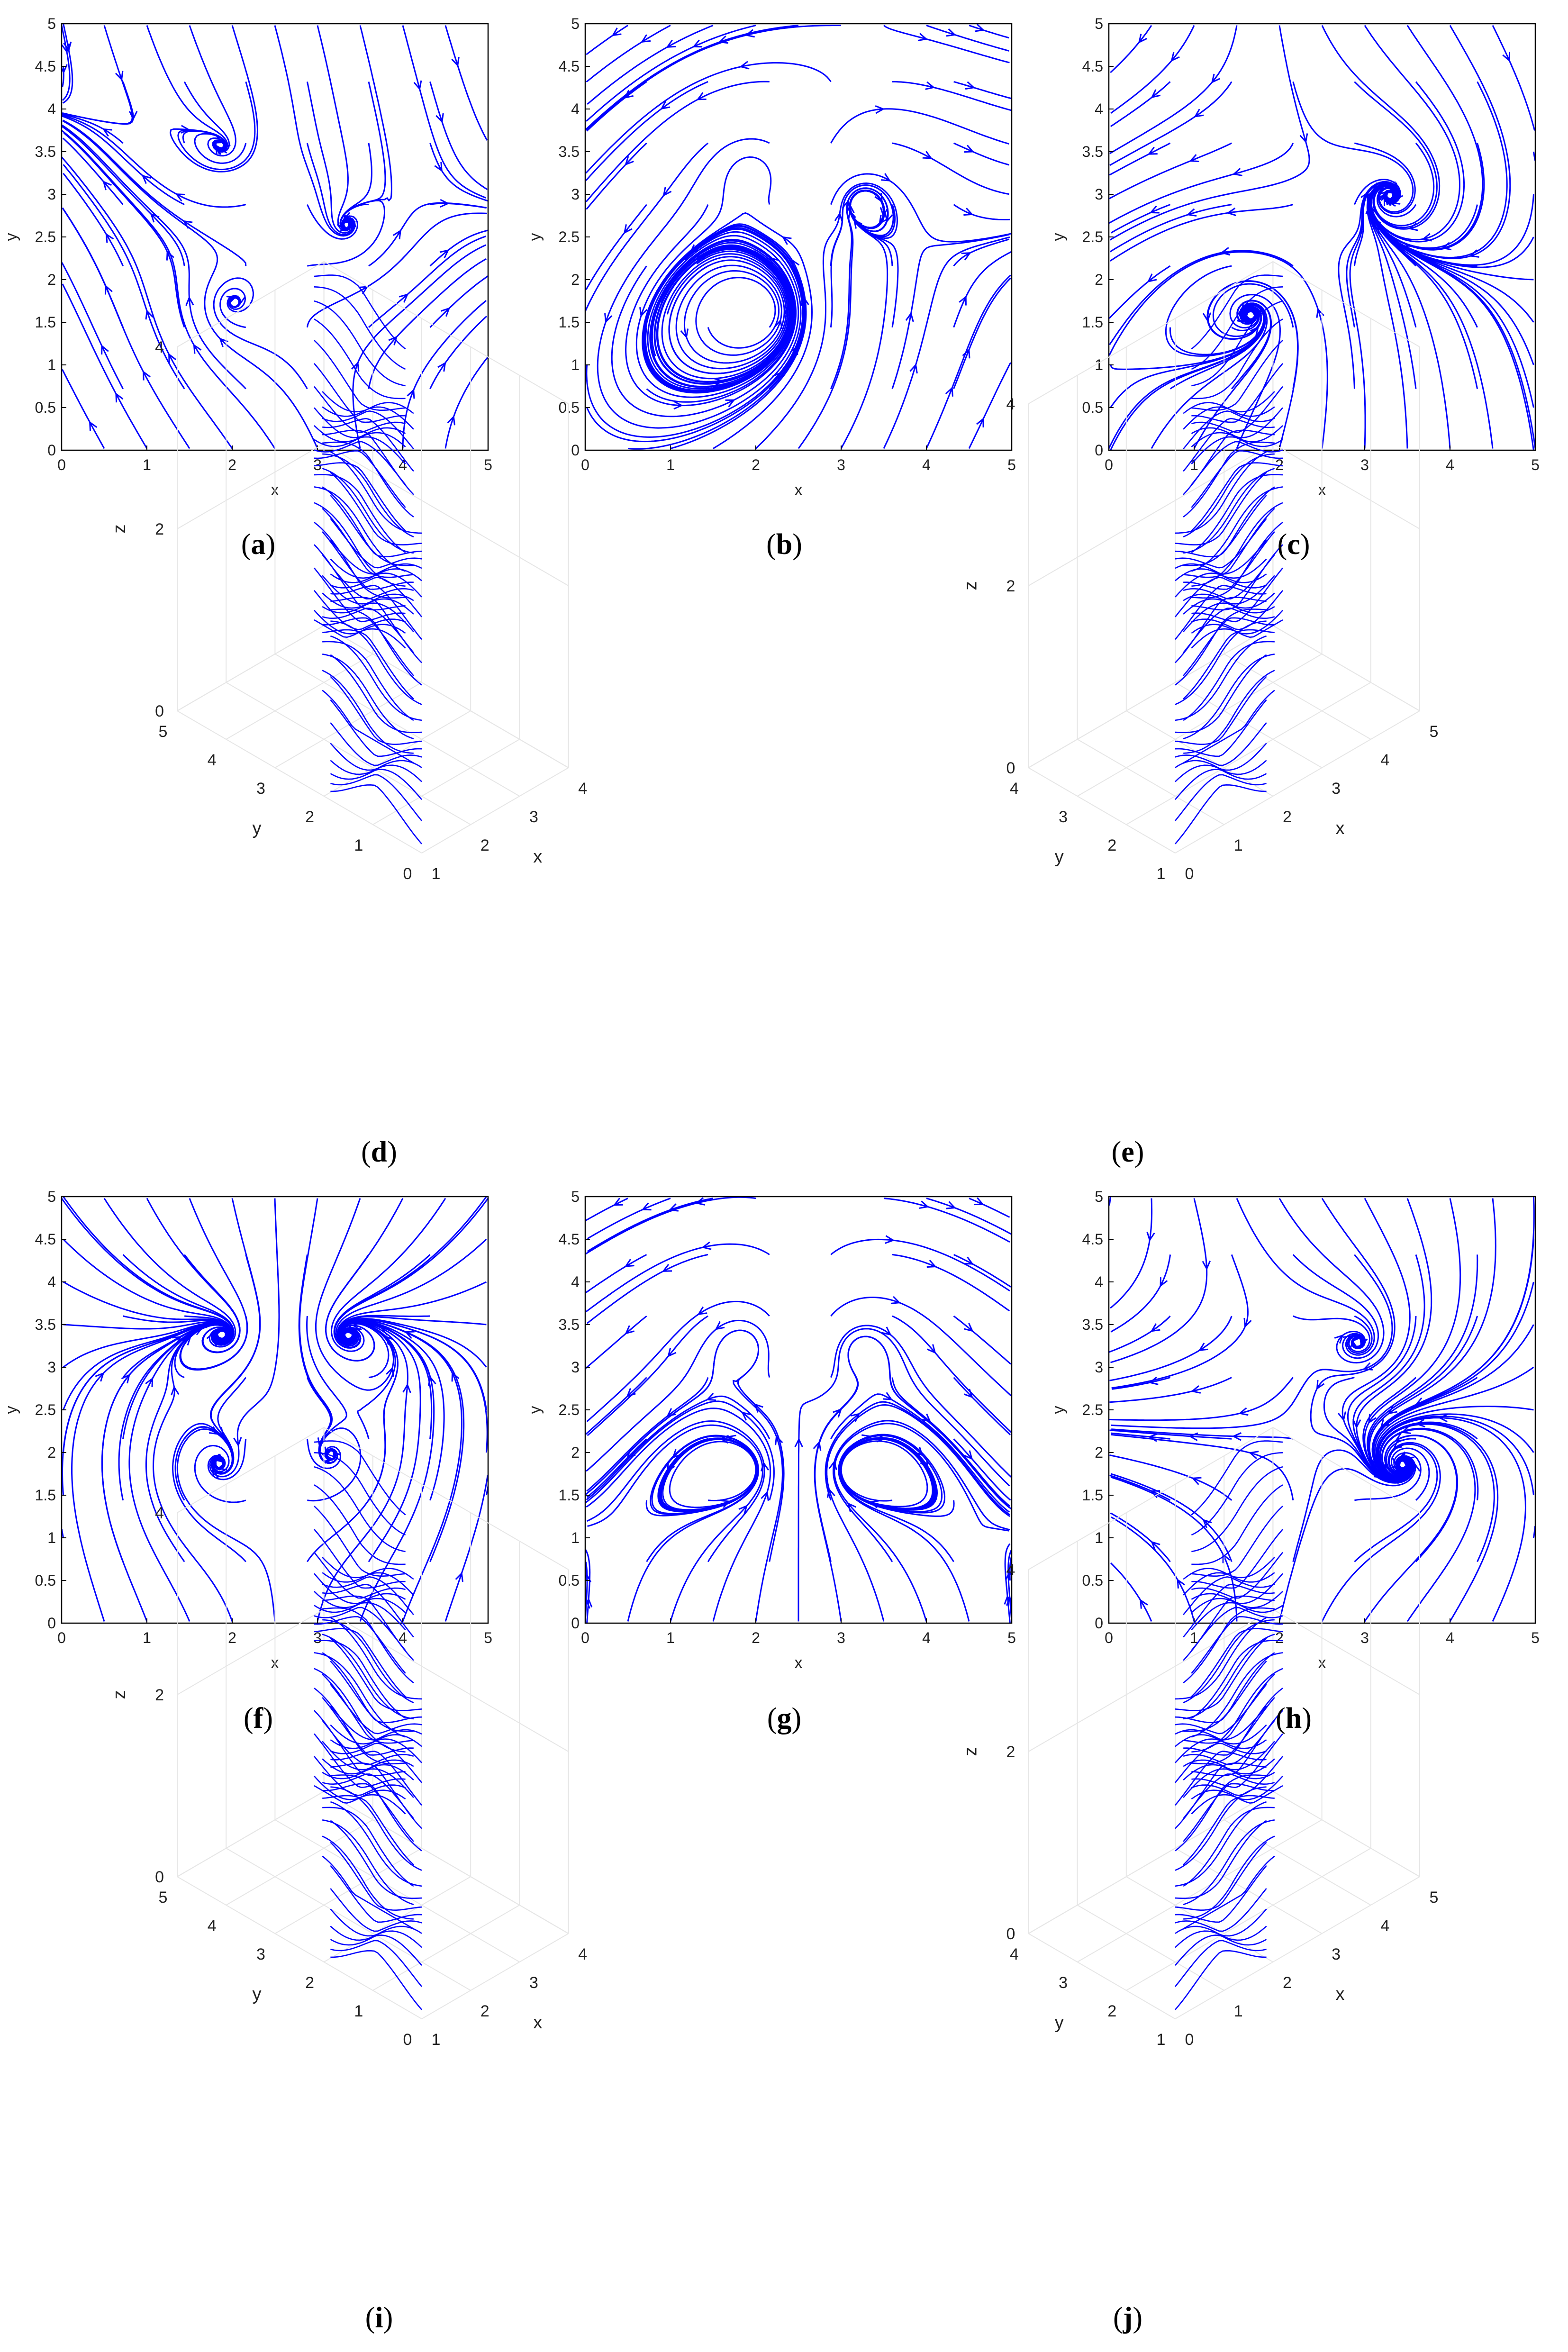 Image resolution: width=1568 pixels, height=2352 pixels. Describe the element at coordinates (159, 1513) in the screenshot. I see `z-tick-label-i: 4` at that location.